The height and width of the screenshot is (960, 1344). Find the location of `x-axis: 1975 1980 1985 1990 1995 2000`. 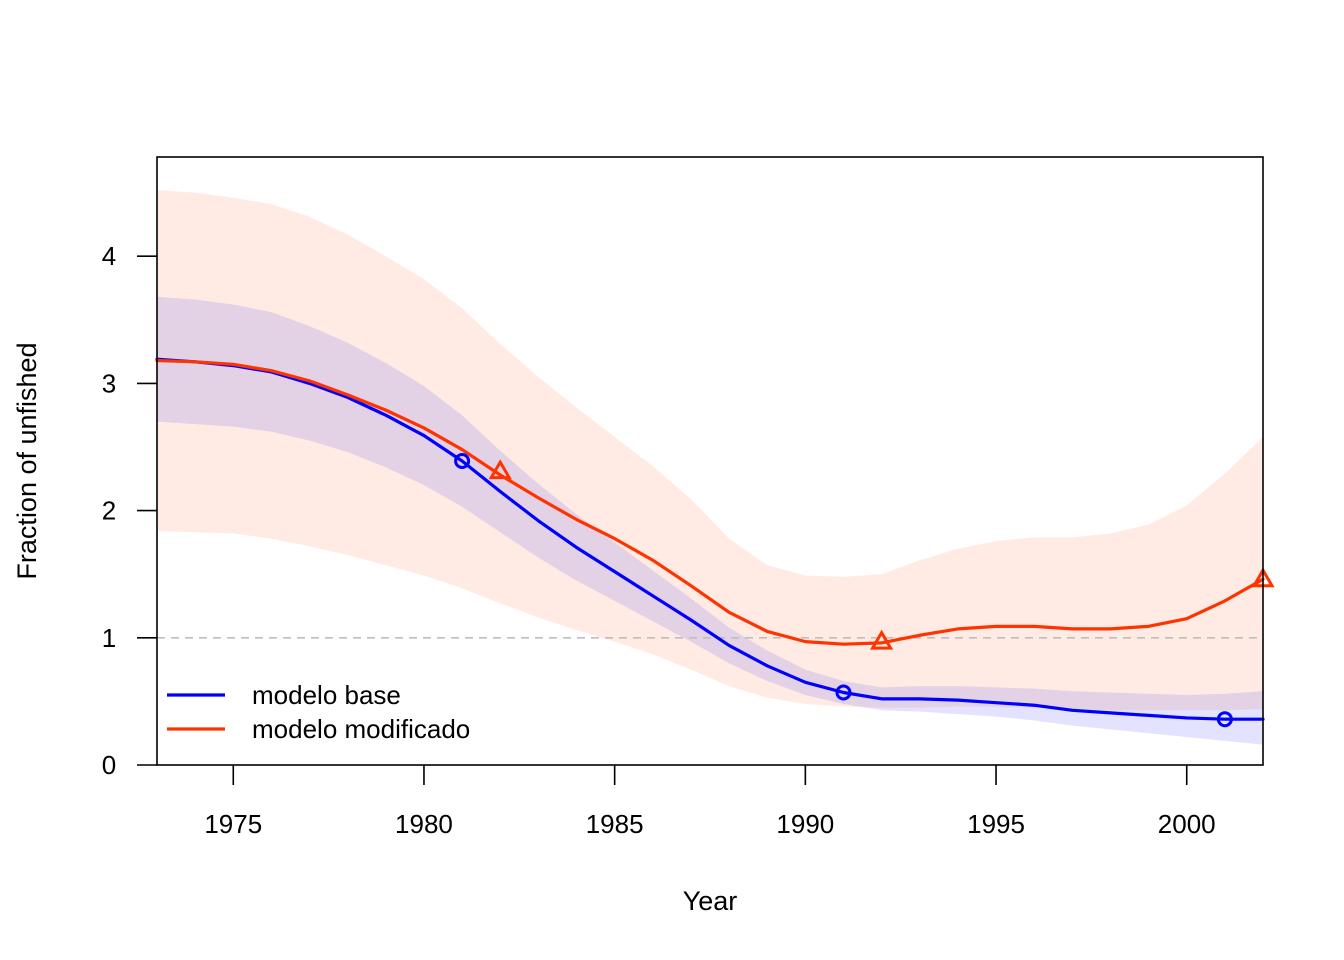

x-axis: 1975 1980 1985 1990 1995 2000 is located at coordinates (710, 802).